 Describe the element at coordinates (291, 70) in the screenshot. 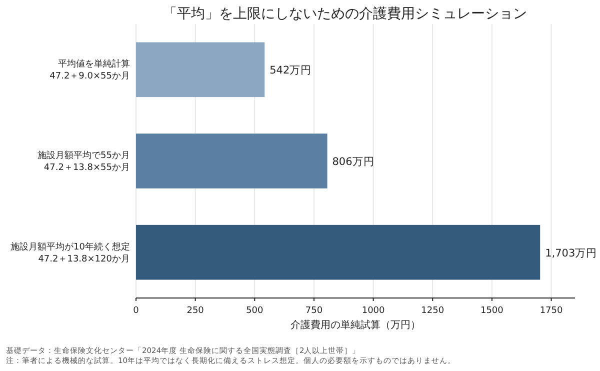

I see `data-label: 542万円` at that location.